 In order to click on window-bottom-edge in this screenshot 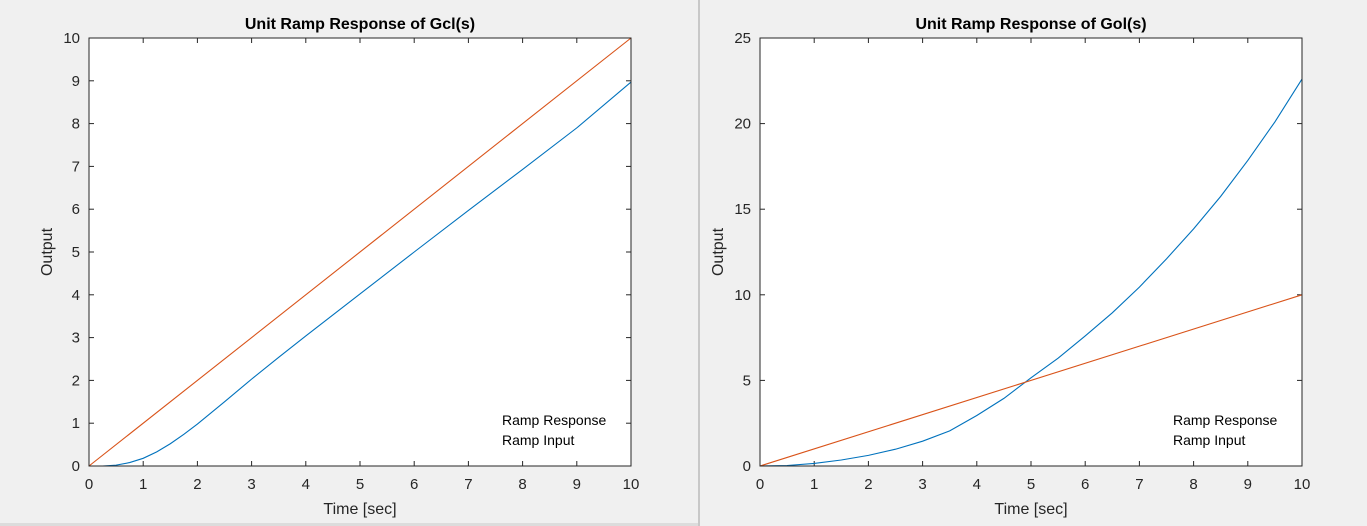, I will do `click(349, 524)`.